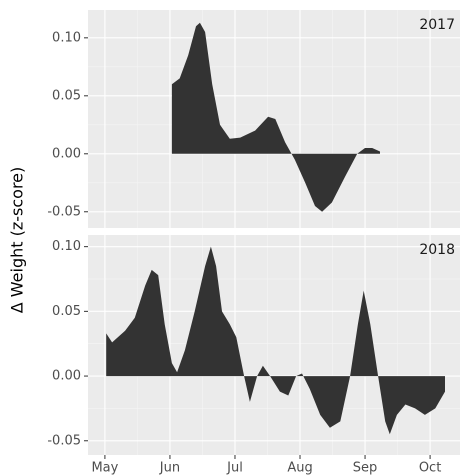 The width and height of the screenshot is (474, 475). I want to click on panel-title: 2017, so click(437, 25).